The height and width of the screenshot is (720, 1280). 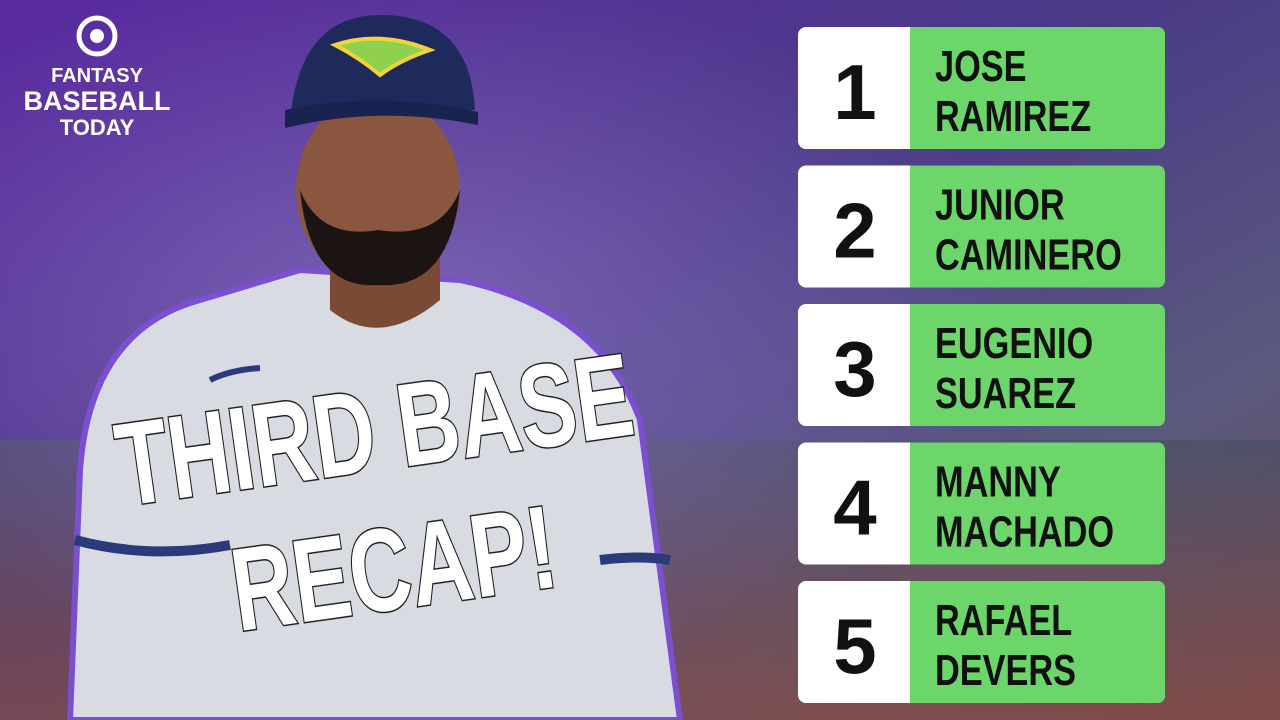 I want to click on logo-text: FANTASY, so click(x=97, y=76).